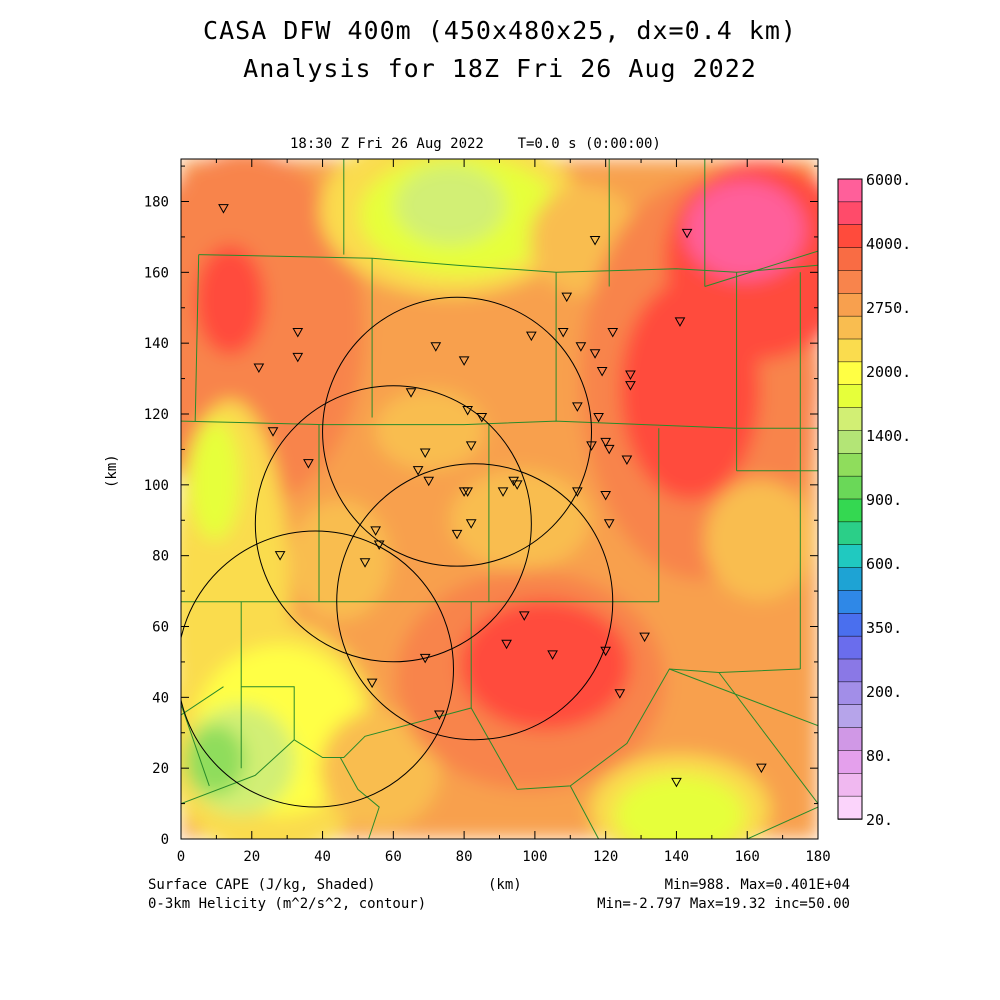 The height and width of the screenshot is (1000, 1000). Describe the element at coordinates (160, 769) in the screenshot. I see `y-tick-label: 20` at that location.